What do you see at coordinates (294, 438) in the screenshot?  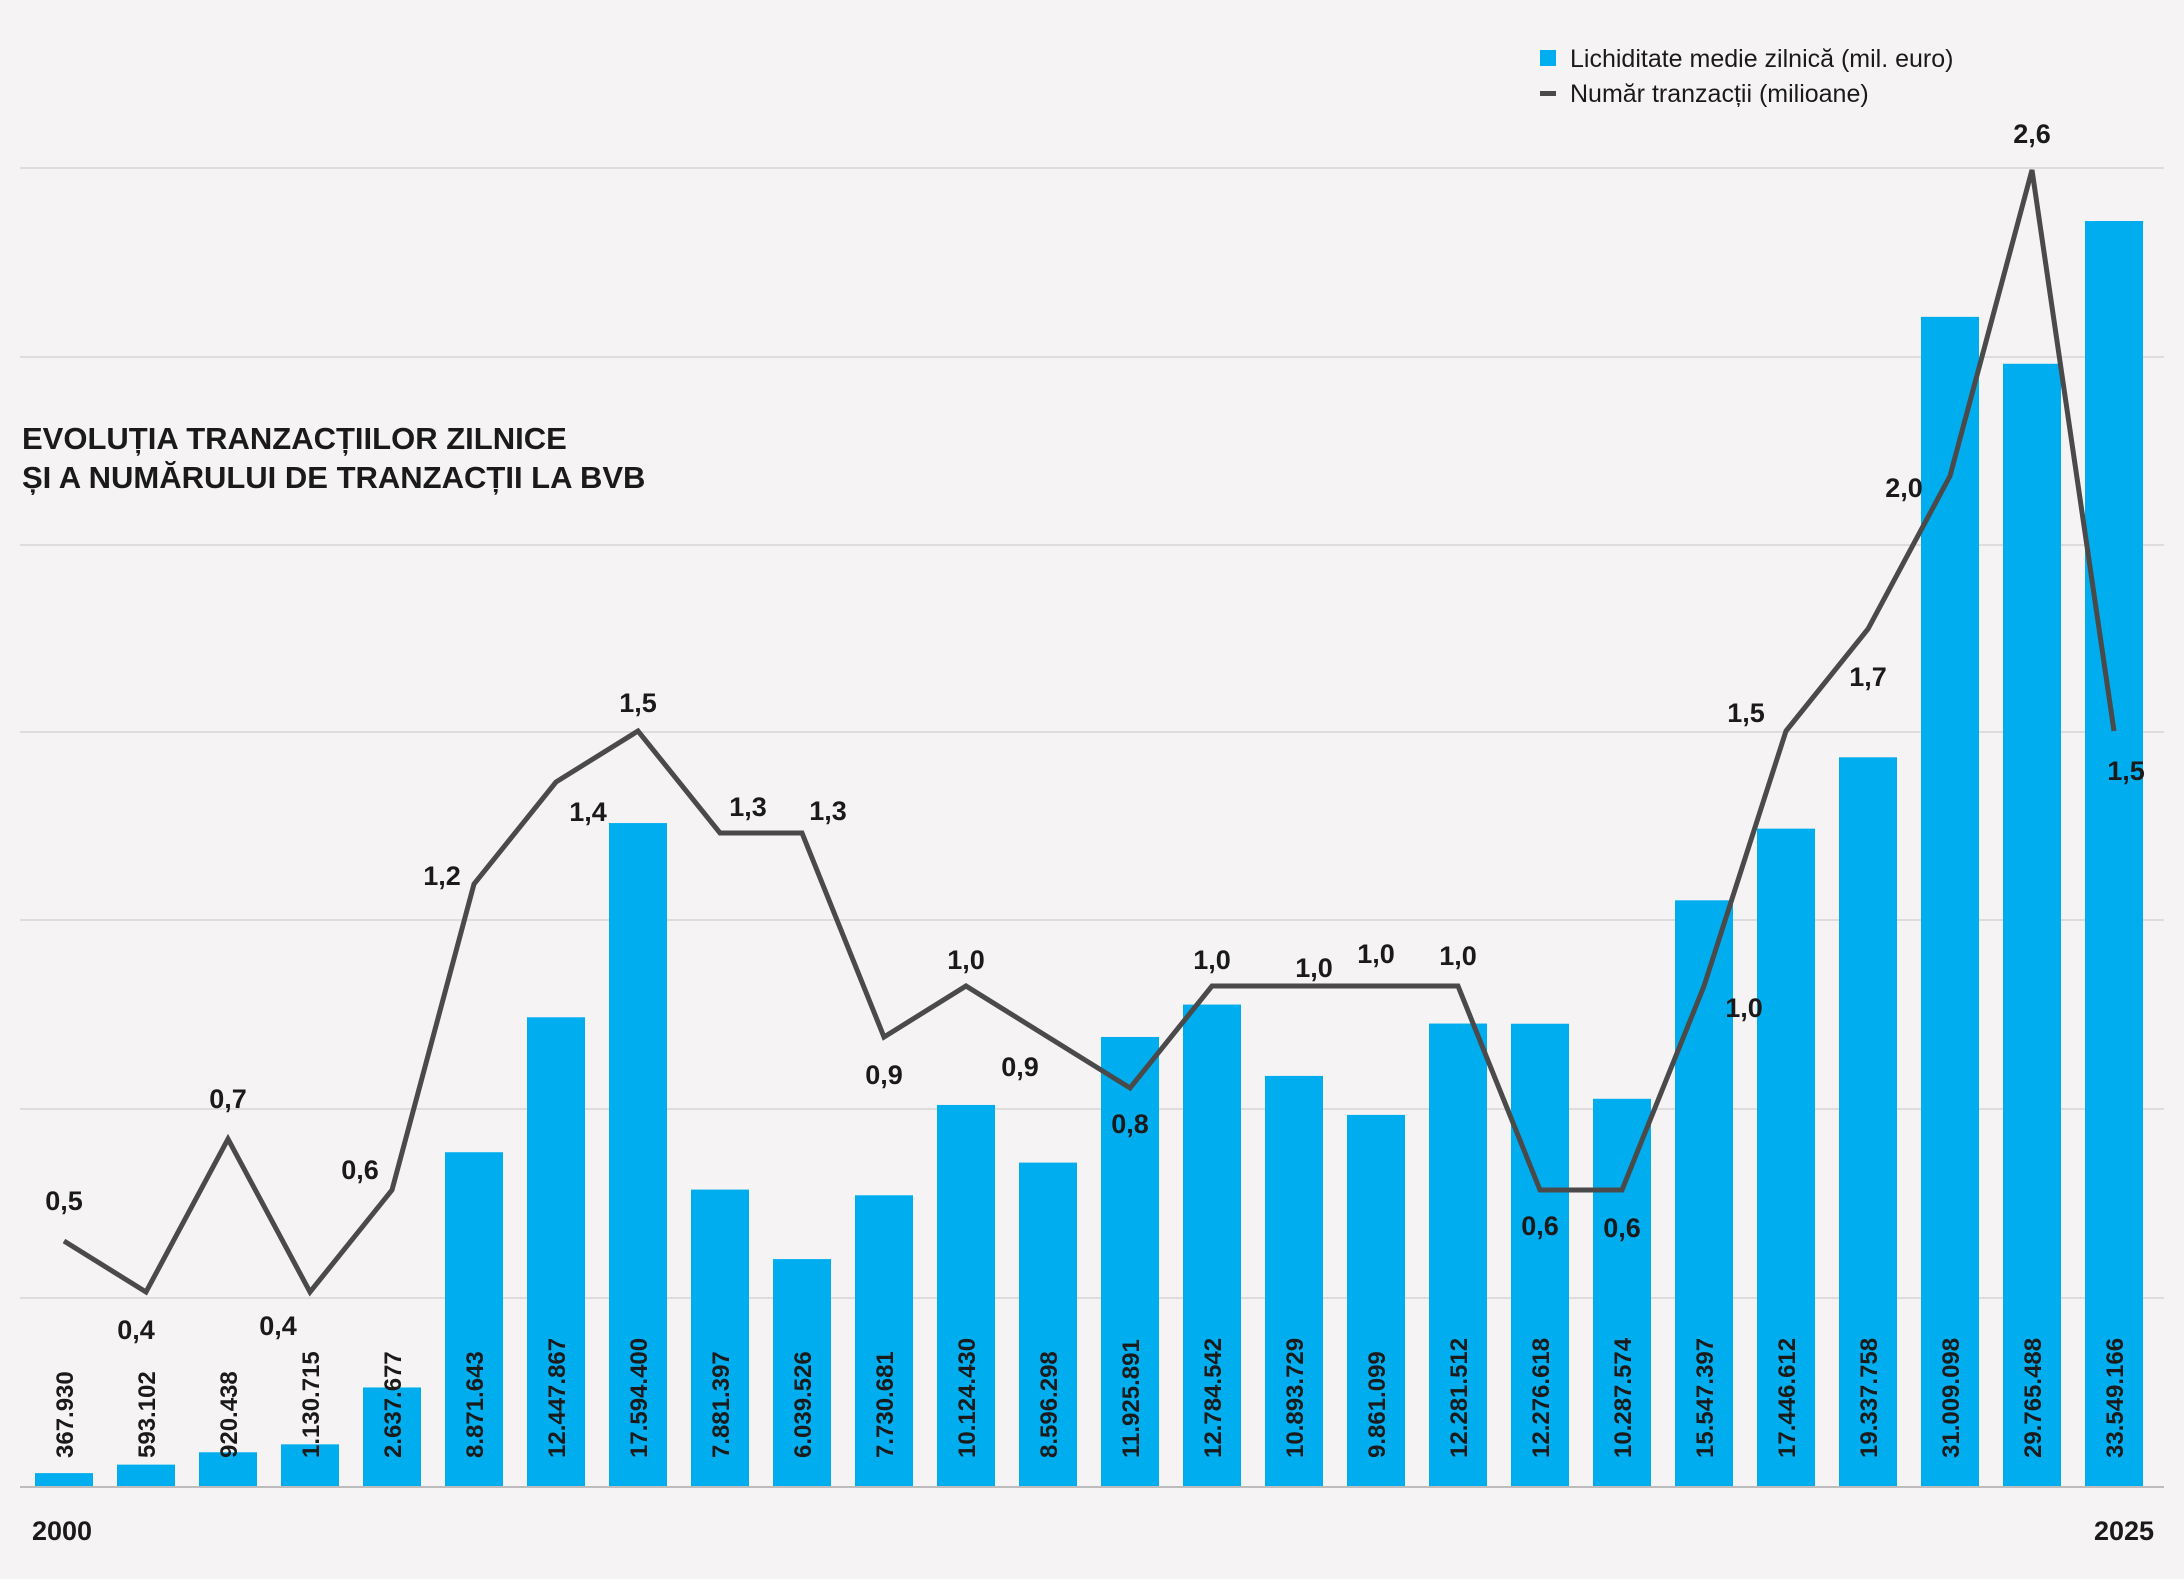 I see `chart-title-line-1: EVOLUȚIA TRANZACȚIILOR ZILNICE` at bounding box center [294, 438].